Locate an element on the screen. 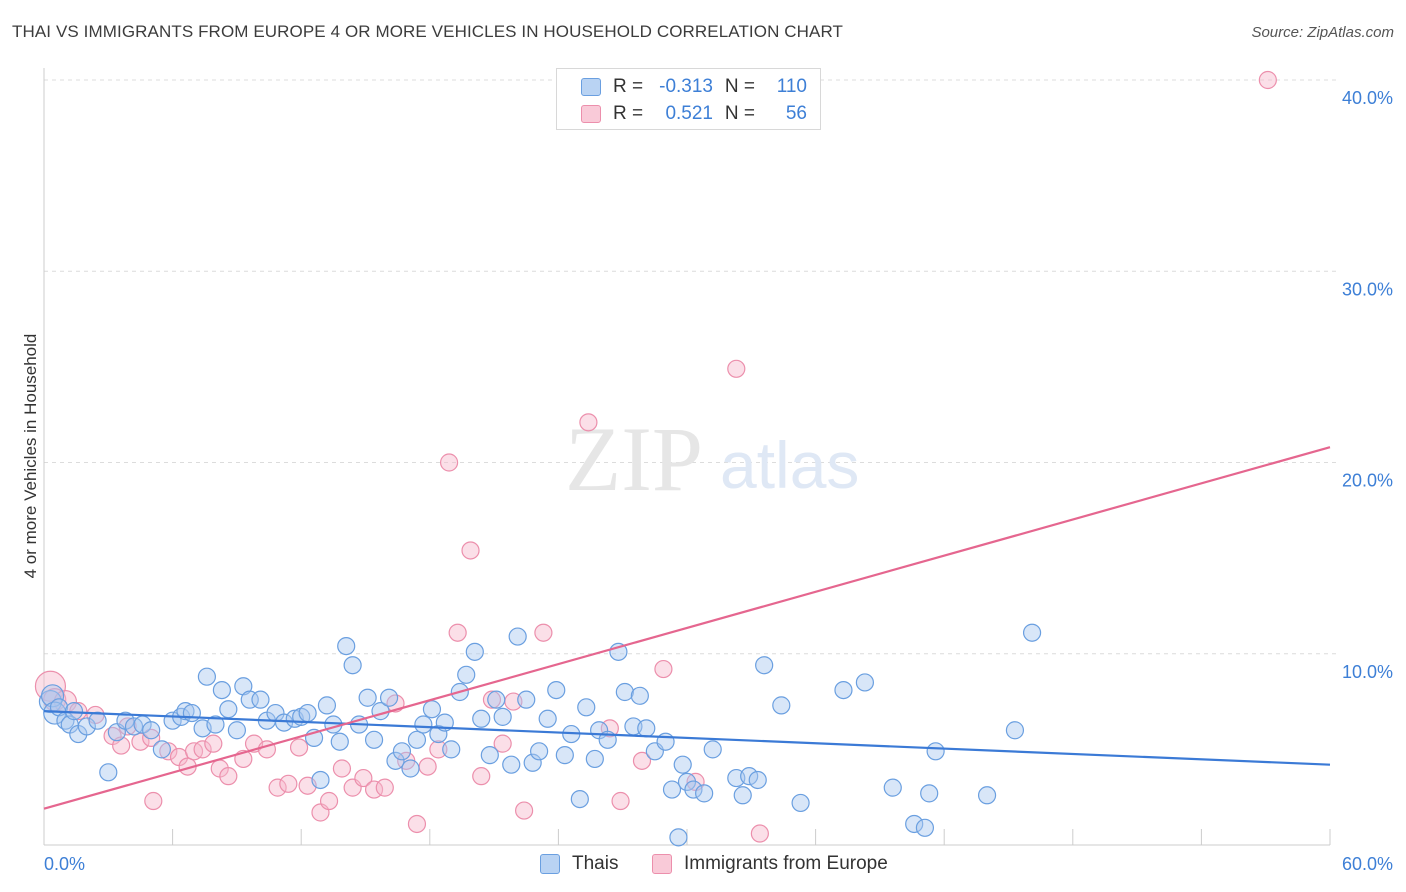 The height and width of the screenshot is (892, 1406). thais-trend-line is located at coordinates (687, 738).